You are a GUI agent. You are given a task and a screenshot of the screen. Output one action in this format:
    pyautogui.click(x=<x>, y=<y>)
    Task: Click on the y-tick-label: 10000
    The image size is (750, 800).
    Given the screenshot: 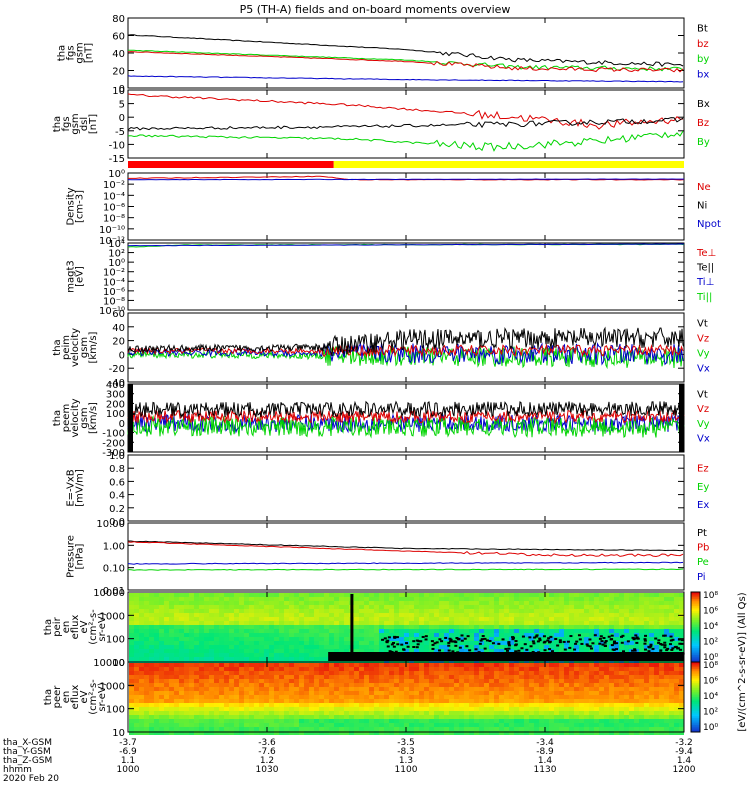 What is the action you would take?
    pyautogui.click(x=109, y=663)
    